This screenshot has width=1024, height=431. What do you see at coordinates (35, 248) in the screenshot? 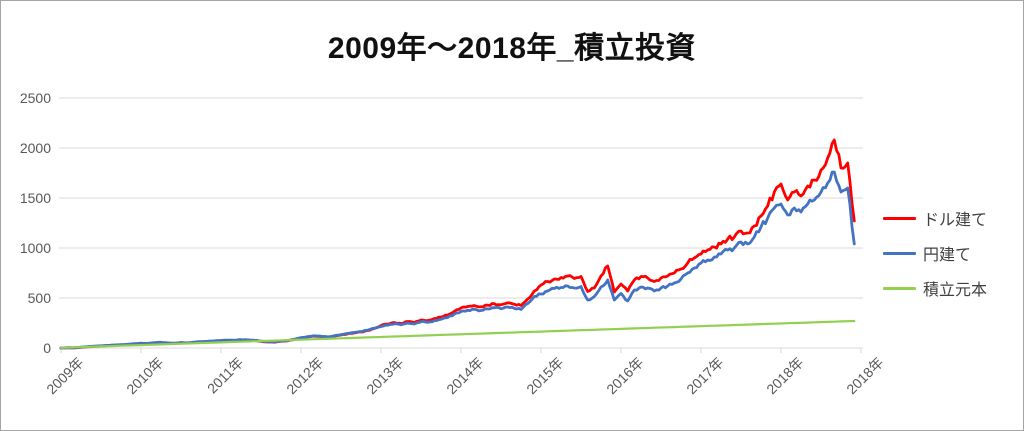
I see `y-tick-label: 1000` at bounding box center [35, 248].